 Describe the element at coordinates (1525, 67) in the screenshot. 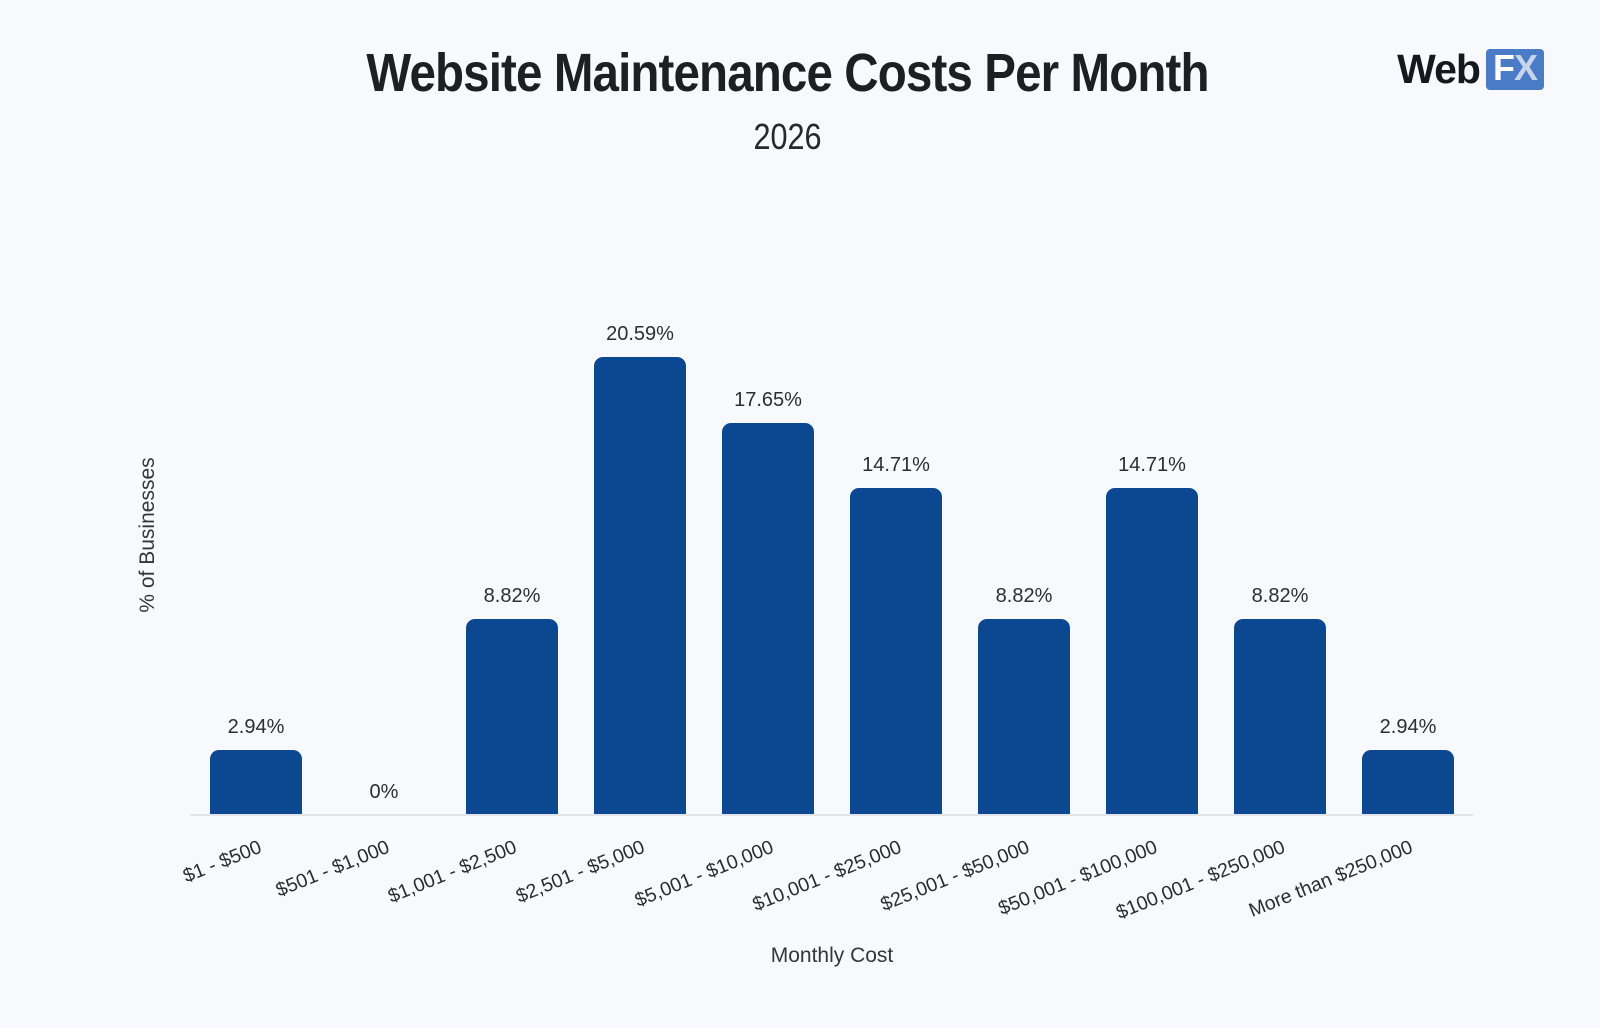

I see `logo-letter-x: X` at that location.